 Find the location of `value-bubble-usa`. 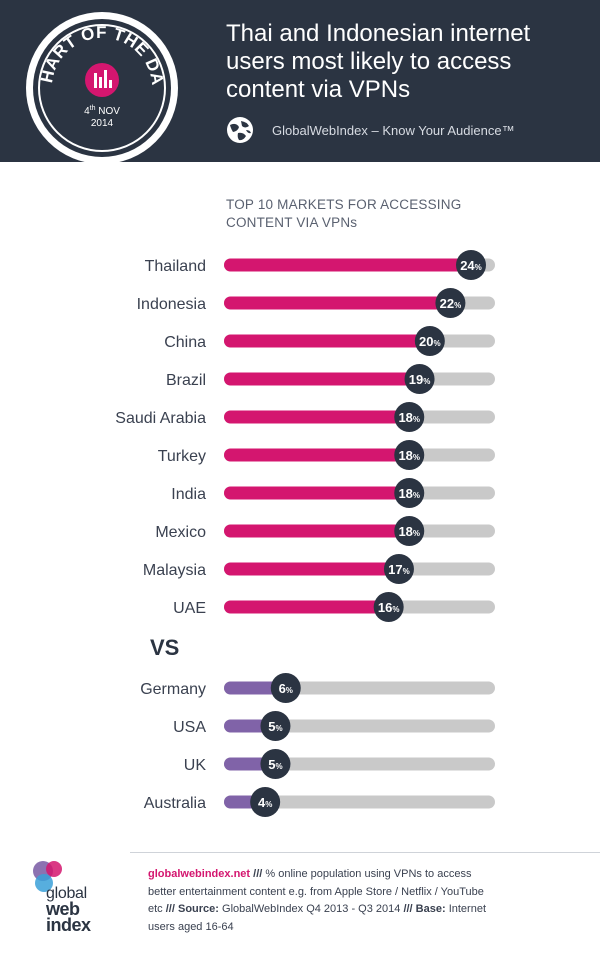

value-bubble-usa is located at coordinates (275, 726).